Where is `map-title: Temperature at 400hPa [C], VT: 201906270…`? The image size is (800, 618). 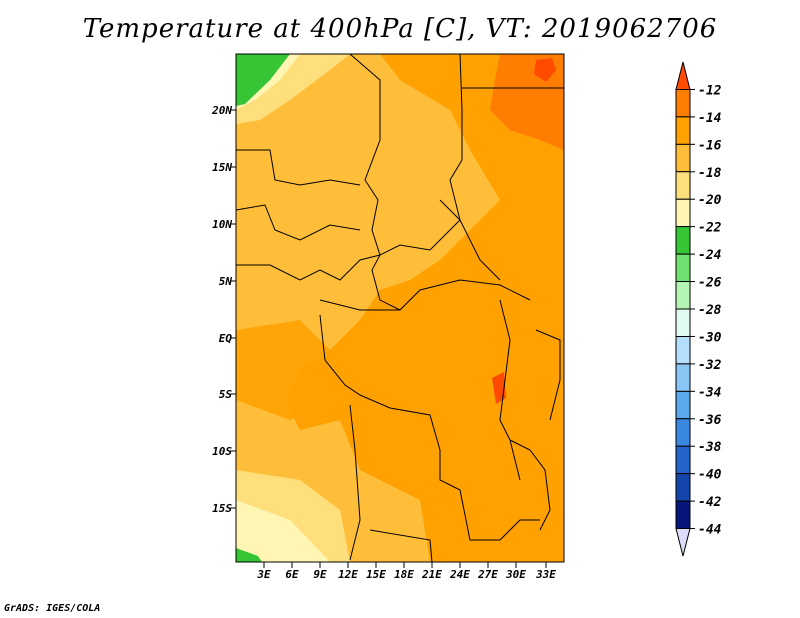 map-title: Temperature at 400hPa [C], VT: 201906270… is located at coordinates (400, 29).